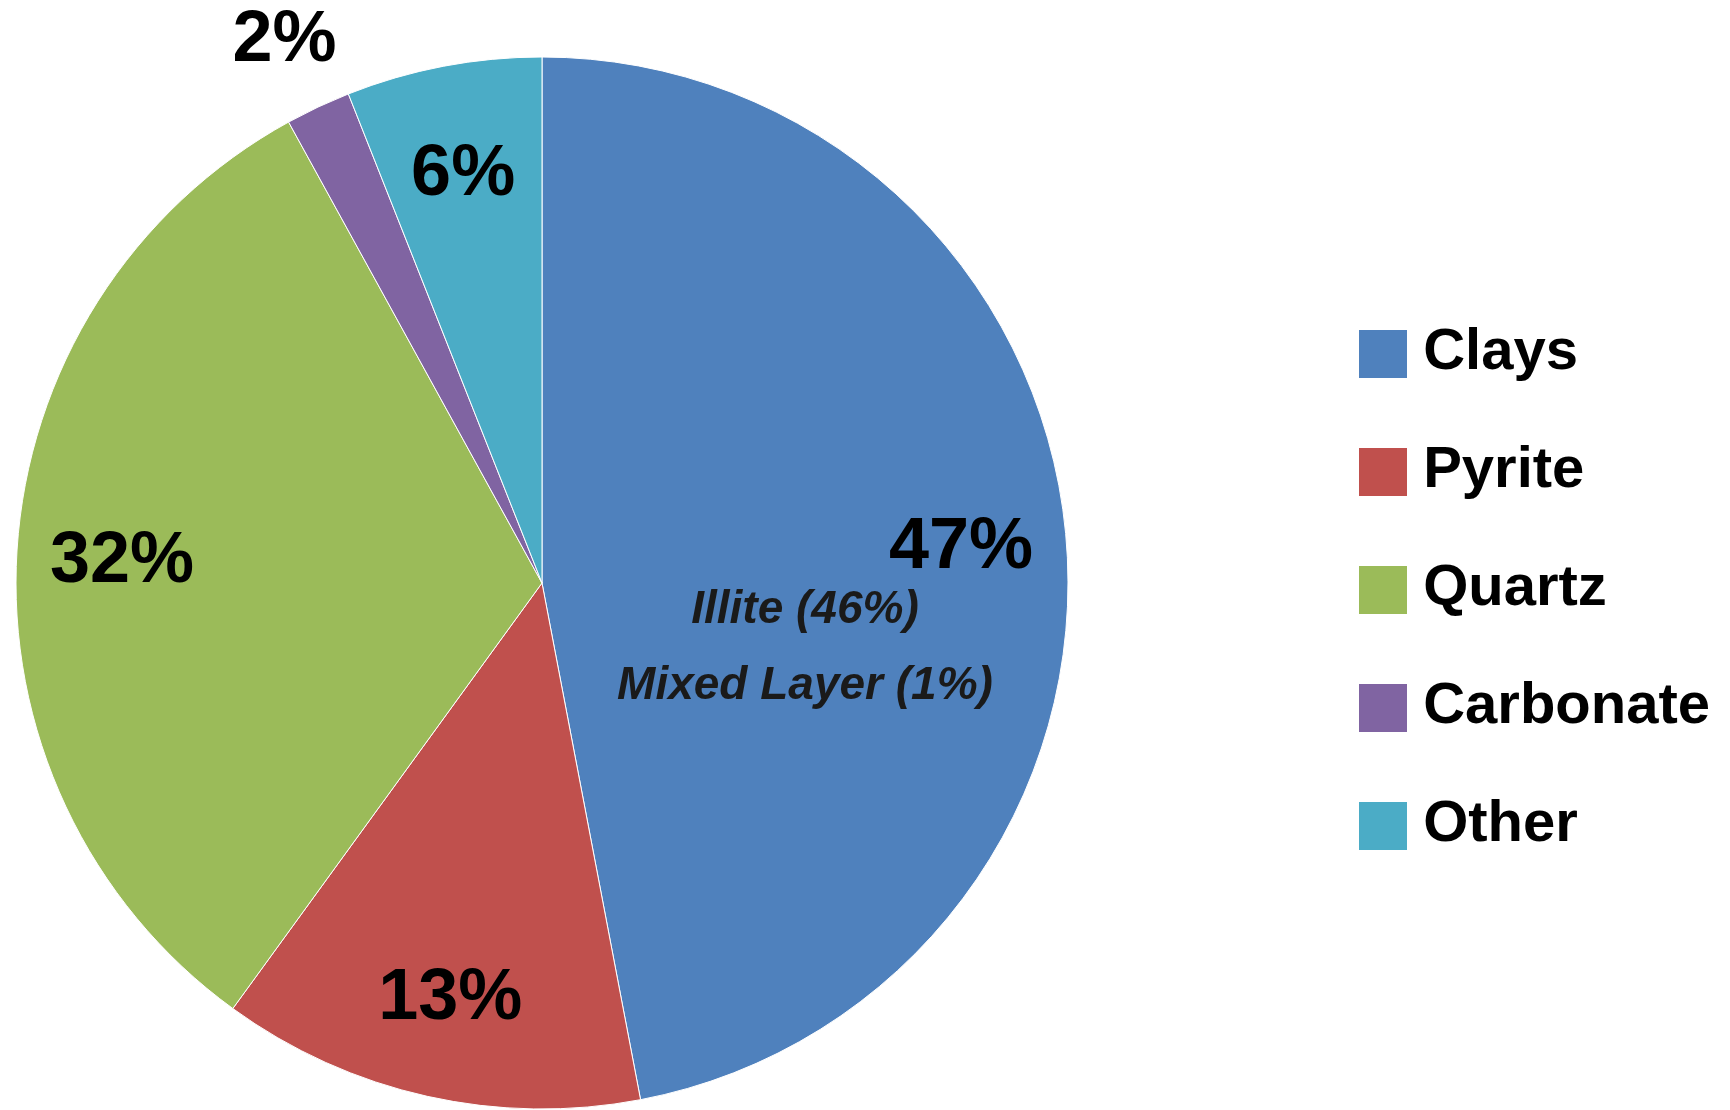 Image resolution: width=1730 pixels, height=1110 pixels. What do you see at coordinates (1500, 348) in the screenshot?
I see `legend-label: Clays` at bounding box center [1500, 348].